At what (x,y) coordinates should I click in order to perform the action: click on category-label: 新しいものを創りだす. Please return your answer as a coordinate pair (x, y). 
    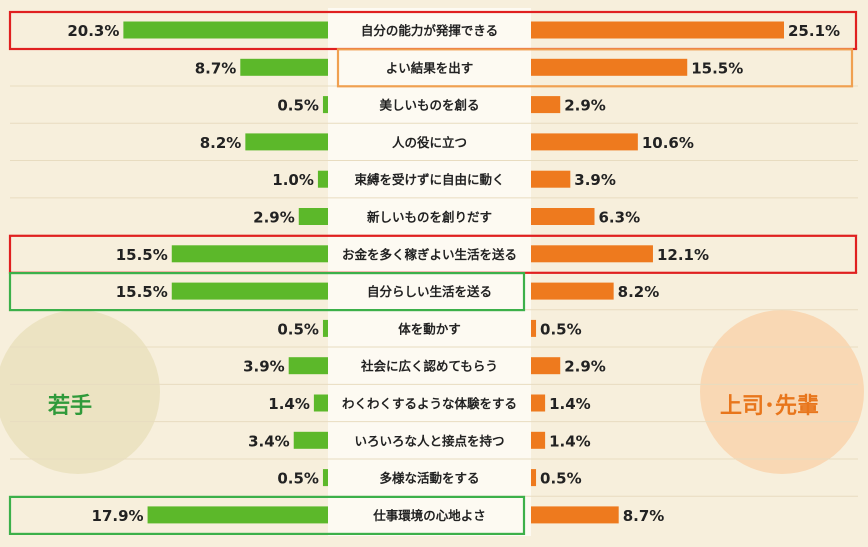
    Looking at the image, I should click on (429, 217).